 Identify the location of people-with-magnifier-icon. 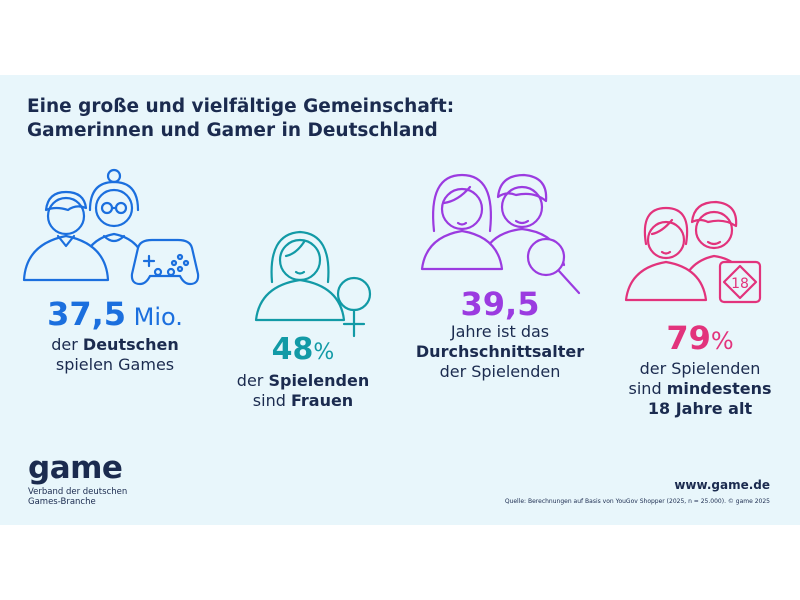
(500, 234).